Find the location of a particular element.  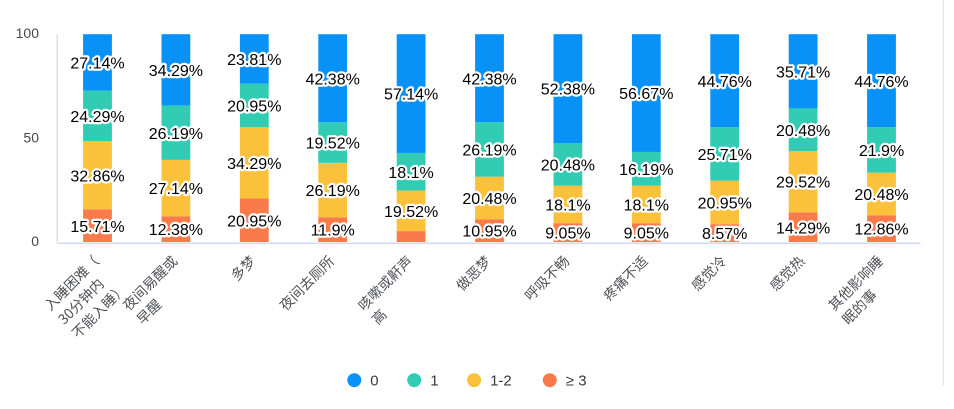

svg-text: 50 is located at coordinates (31, 138).